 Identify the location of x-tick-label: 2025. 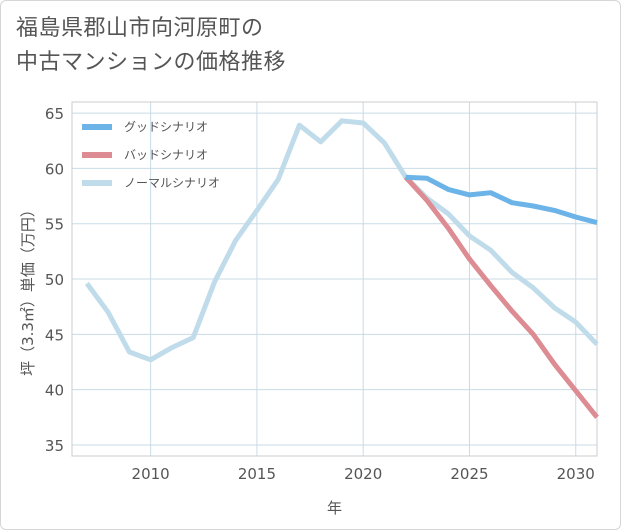
(469, 474).